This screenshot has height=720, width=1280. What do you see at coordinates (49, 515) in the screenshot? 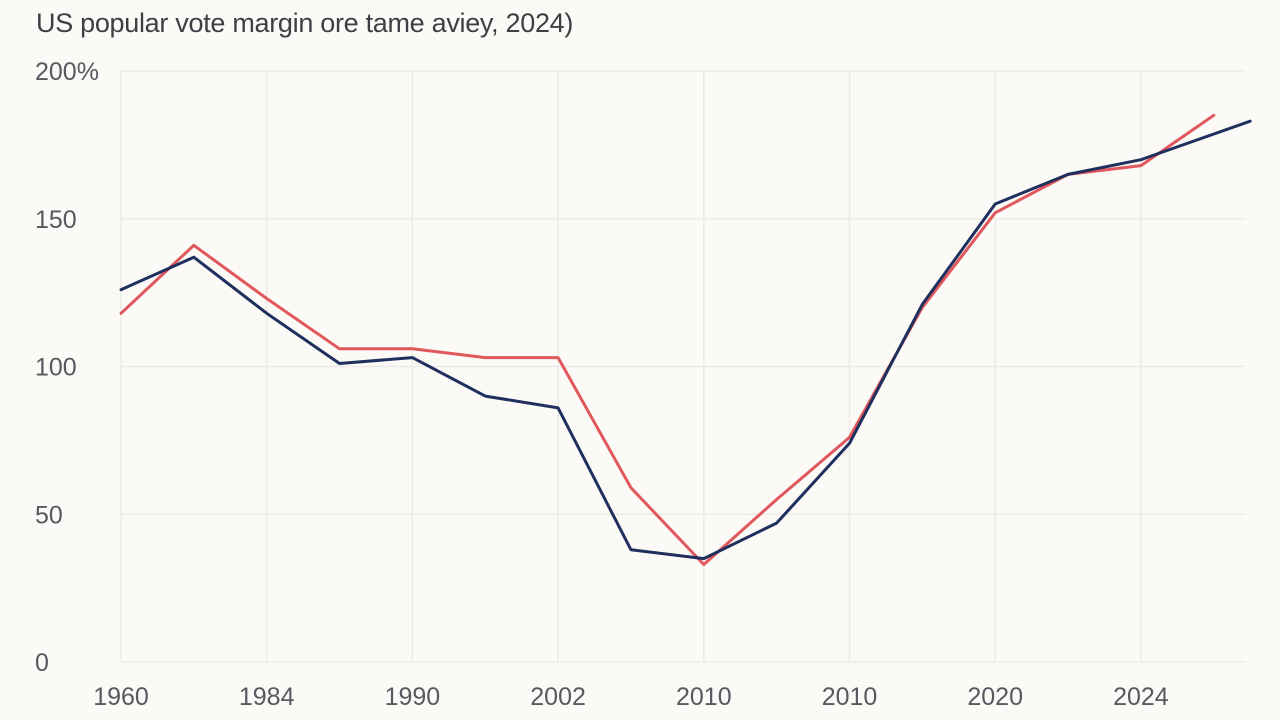
I see `y-tick-label: 50` at bounding box center [49, 515].